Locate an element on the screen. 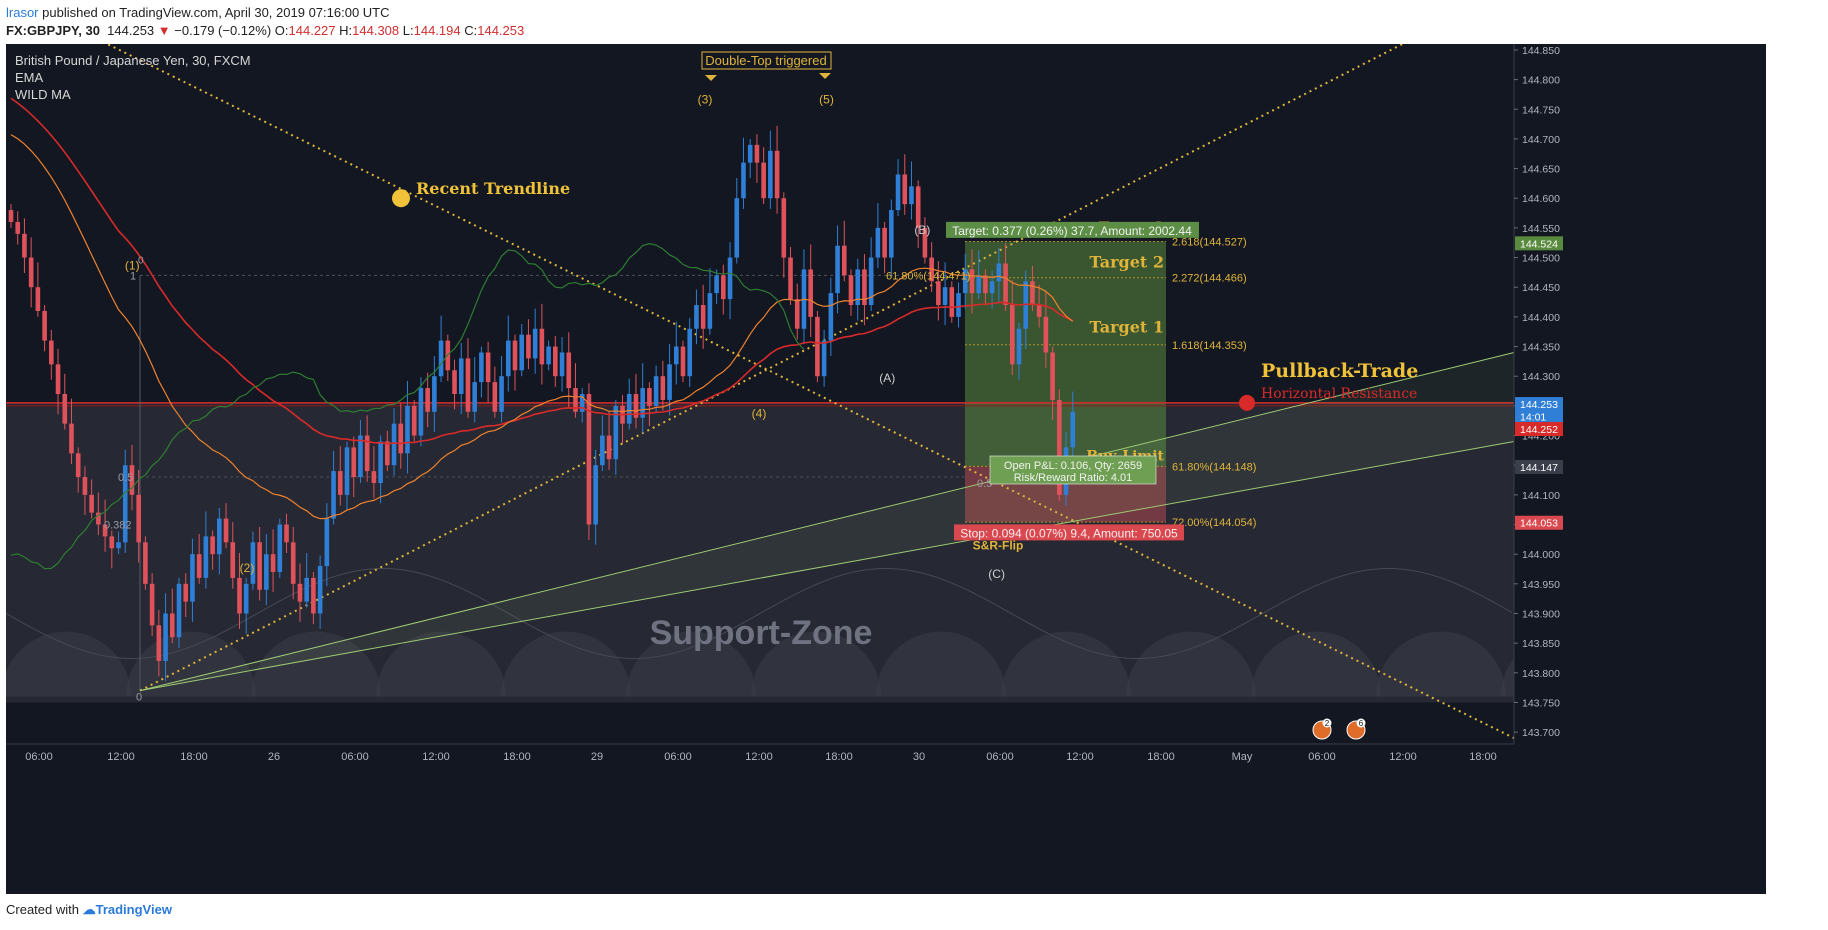 The image size is (1828, 930). close-value: 144.253 is located at coordinates (501, 30).